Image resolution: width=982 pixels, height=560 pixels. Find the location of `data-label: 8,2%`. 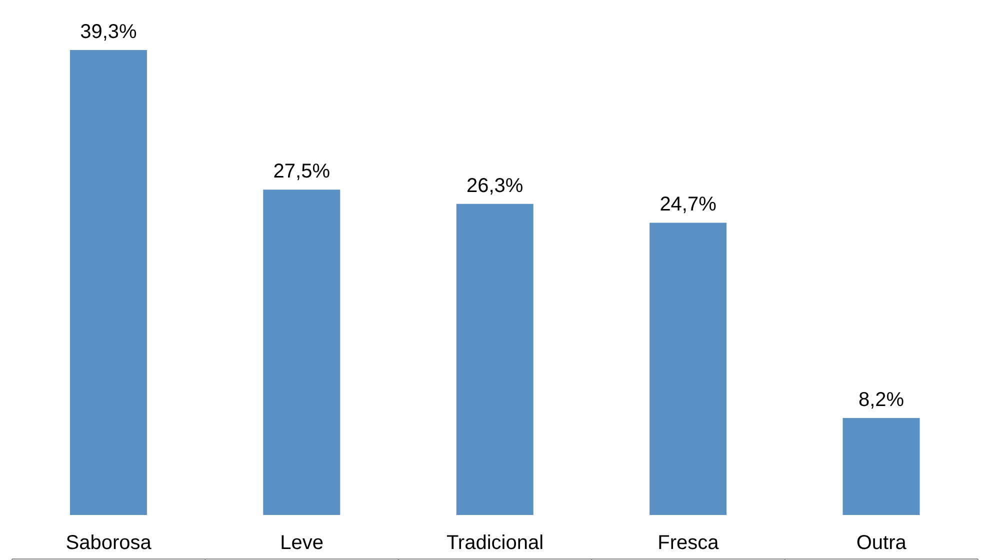

data-label: 8,2% is located at coordinates (881, 399).